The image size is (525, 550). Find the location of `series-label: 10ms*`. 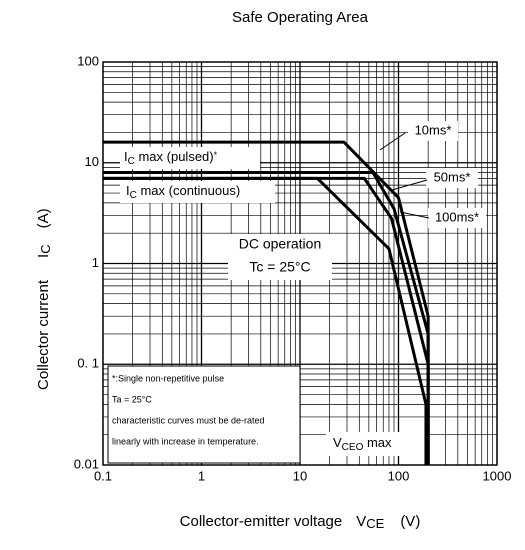

series-label: 10ms* is located at coordinates (433, 129).